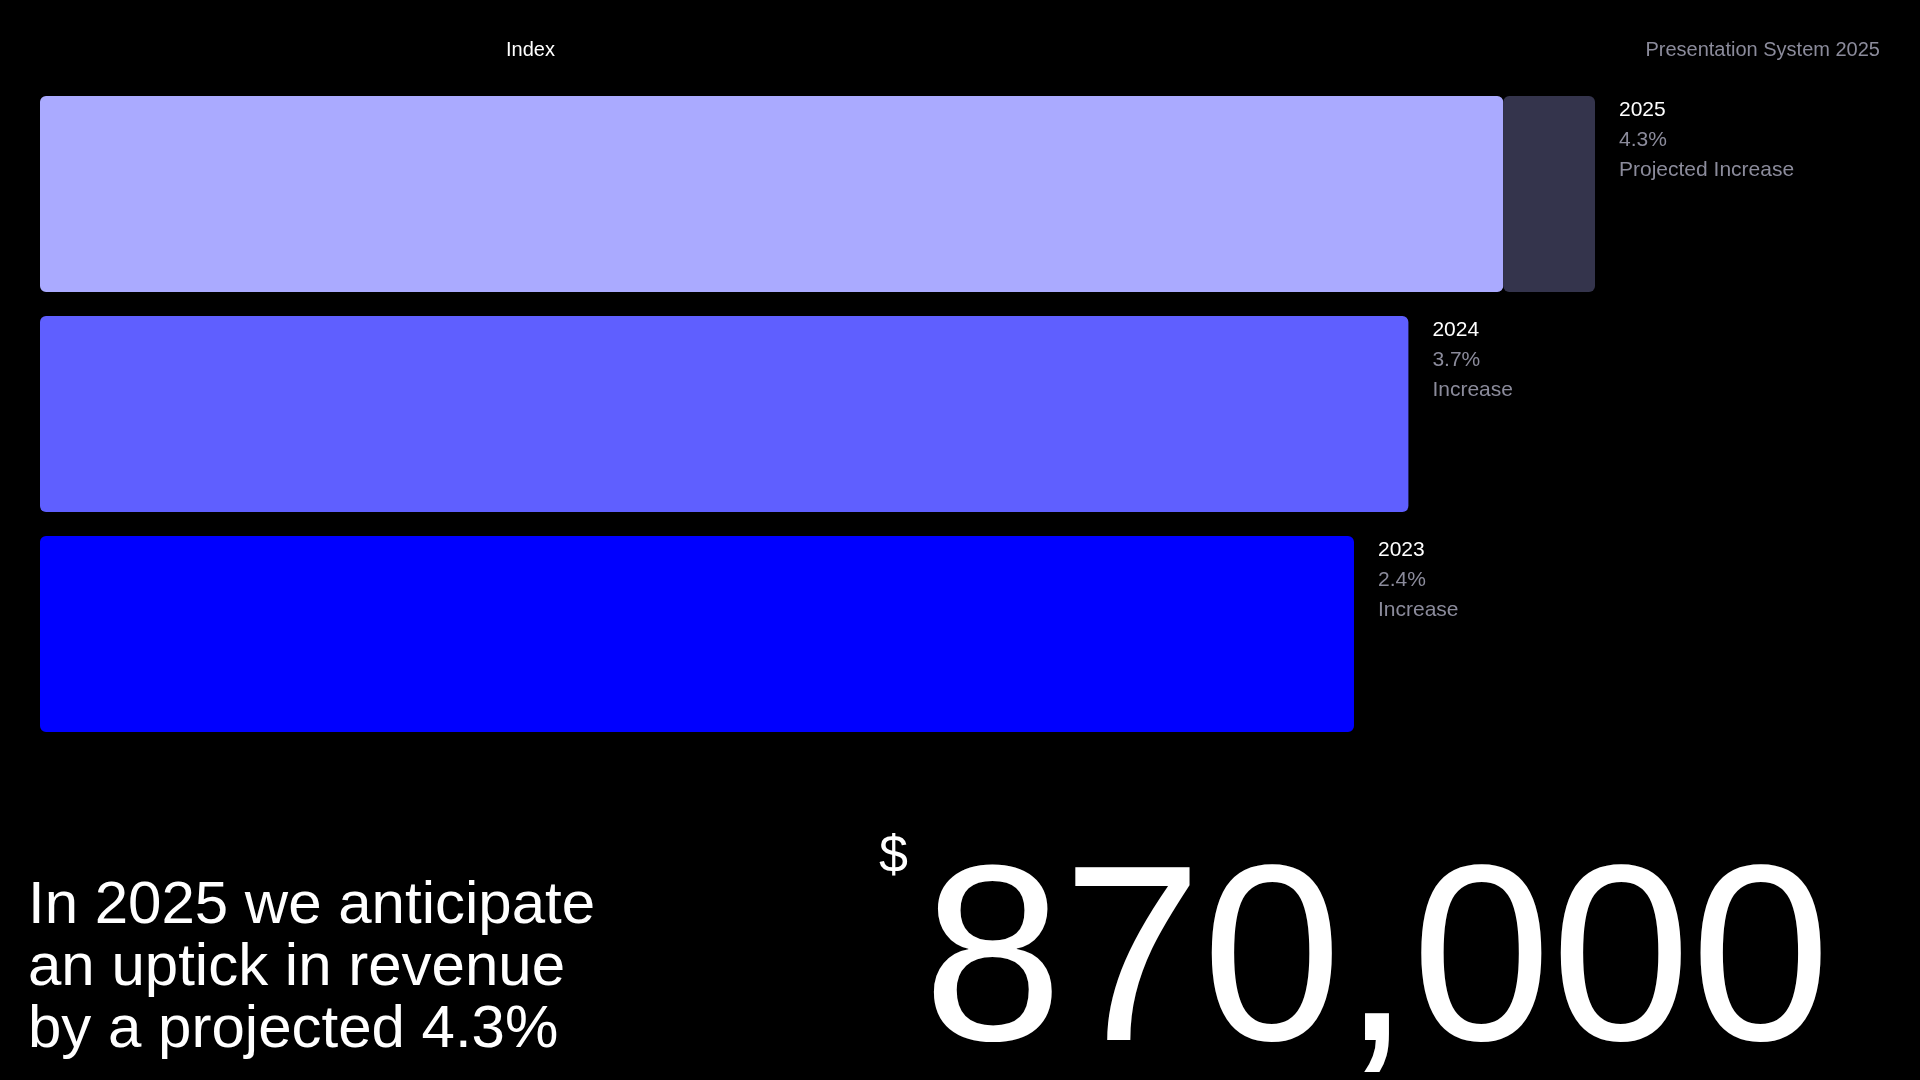 This screenshot has height=1080, width=1920. I want to click on annotation: 4.3%, so click(1643, 138).